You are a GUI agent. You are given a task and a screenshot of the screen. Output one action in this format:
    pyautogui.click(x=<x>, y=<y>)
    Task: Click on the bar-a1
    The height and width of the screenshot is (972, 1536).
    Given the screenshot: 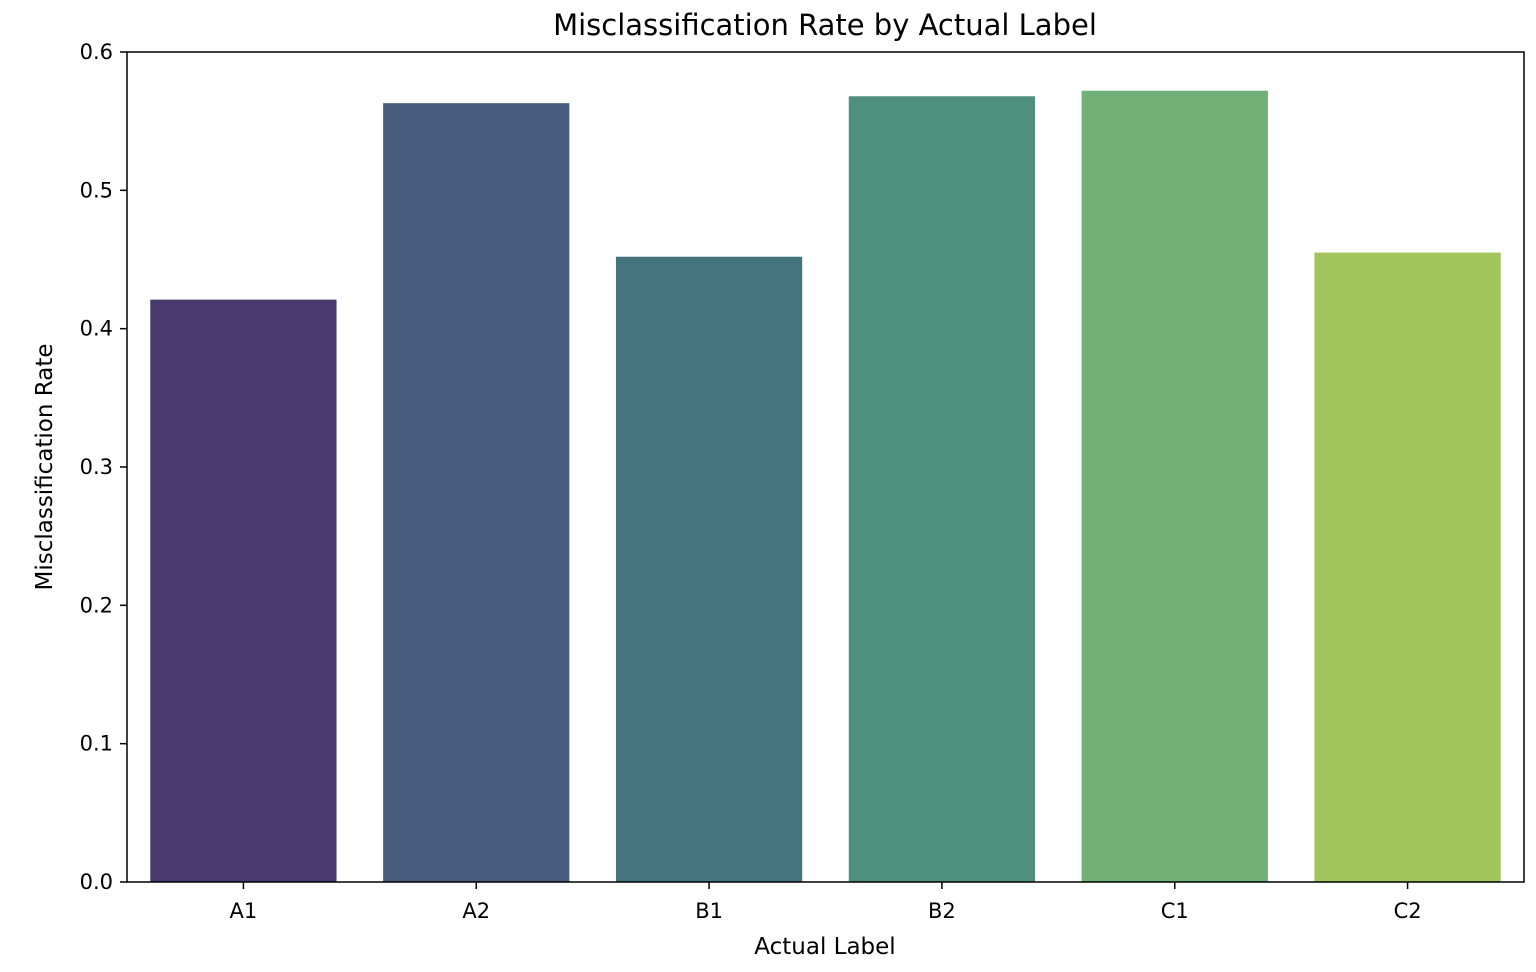 What is the action you would take?
    pyautogui.click(x=243, y=590)
    